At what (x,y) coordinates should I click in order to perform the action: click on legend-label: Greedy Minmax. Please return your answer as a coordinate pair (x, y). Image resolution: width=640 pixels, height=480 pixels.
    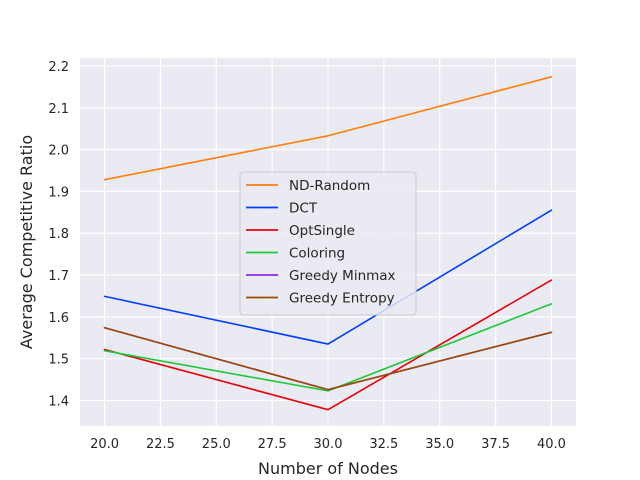
    Looking at the image, I should click on (342, 276).